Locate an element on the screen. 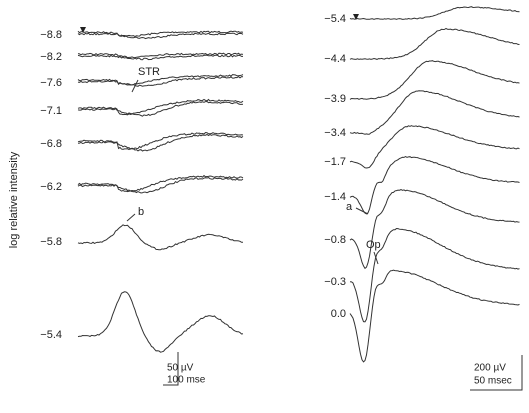  scale-label: 200 µV is located at coordinates (490, 368).